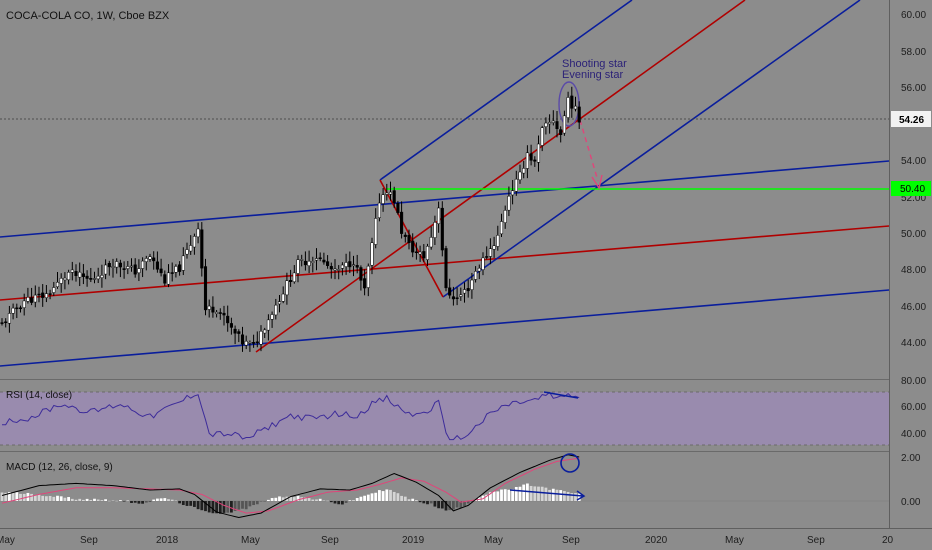 The height and width of the screenshot is (550, 932). I want to click on macd-histogram-trend-line, so click(546, 493).